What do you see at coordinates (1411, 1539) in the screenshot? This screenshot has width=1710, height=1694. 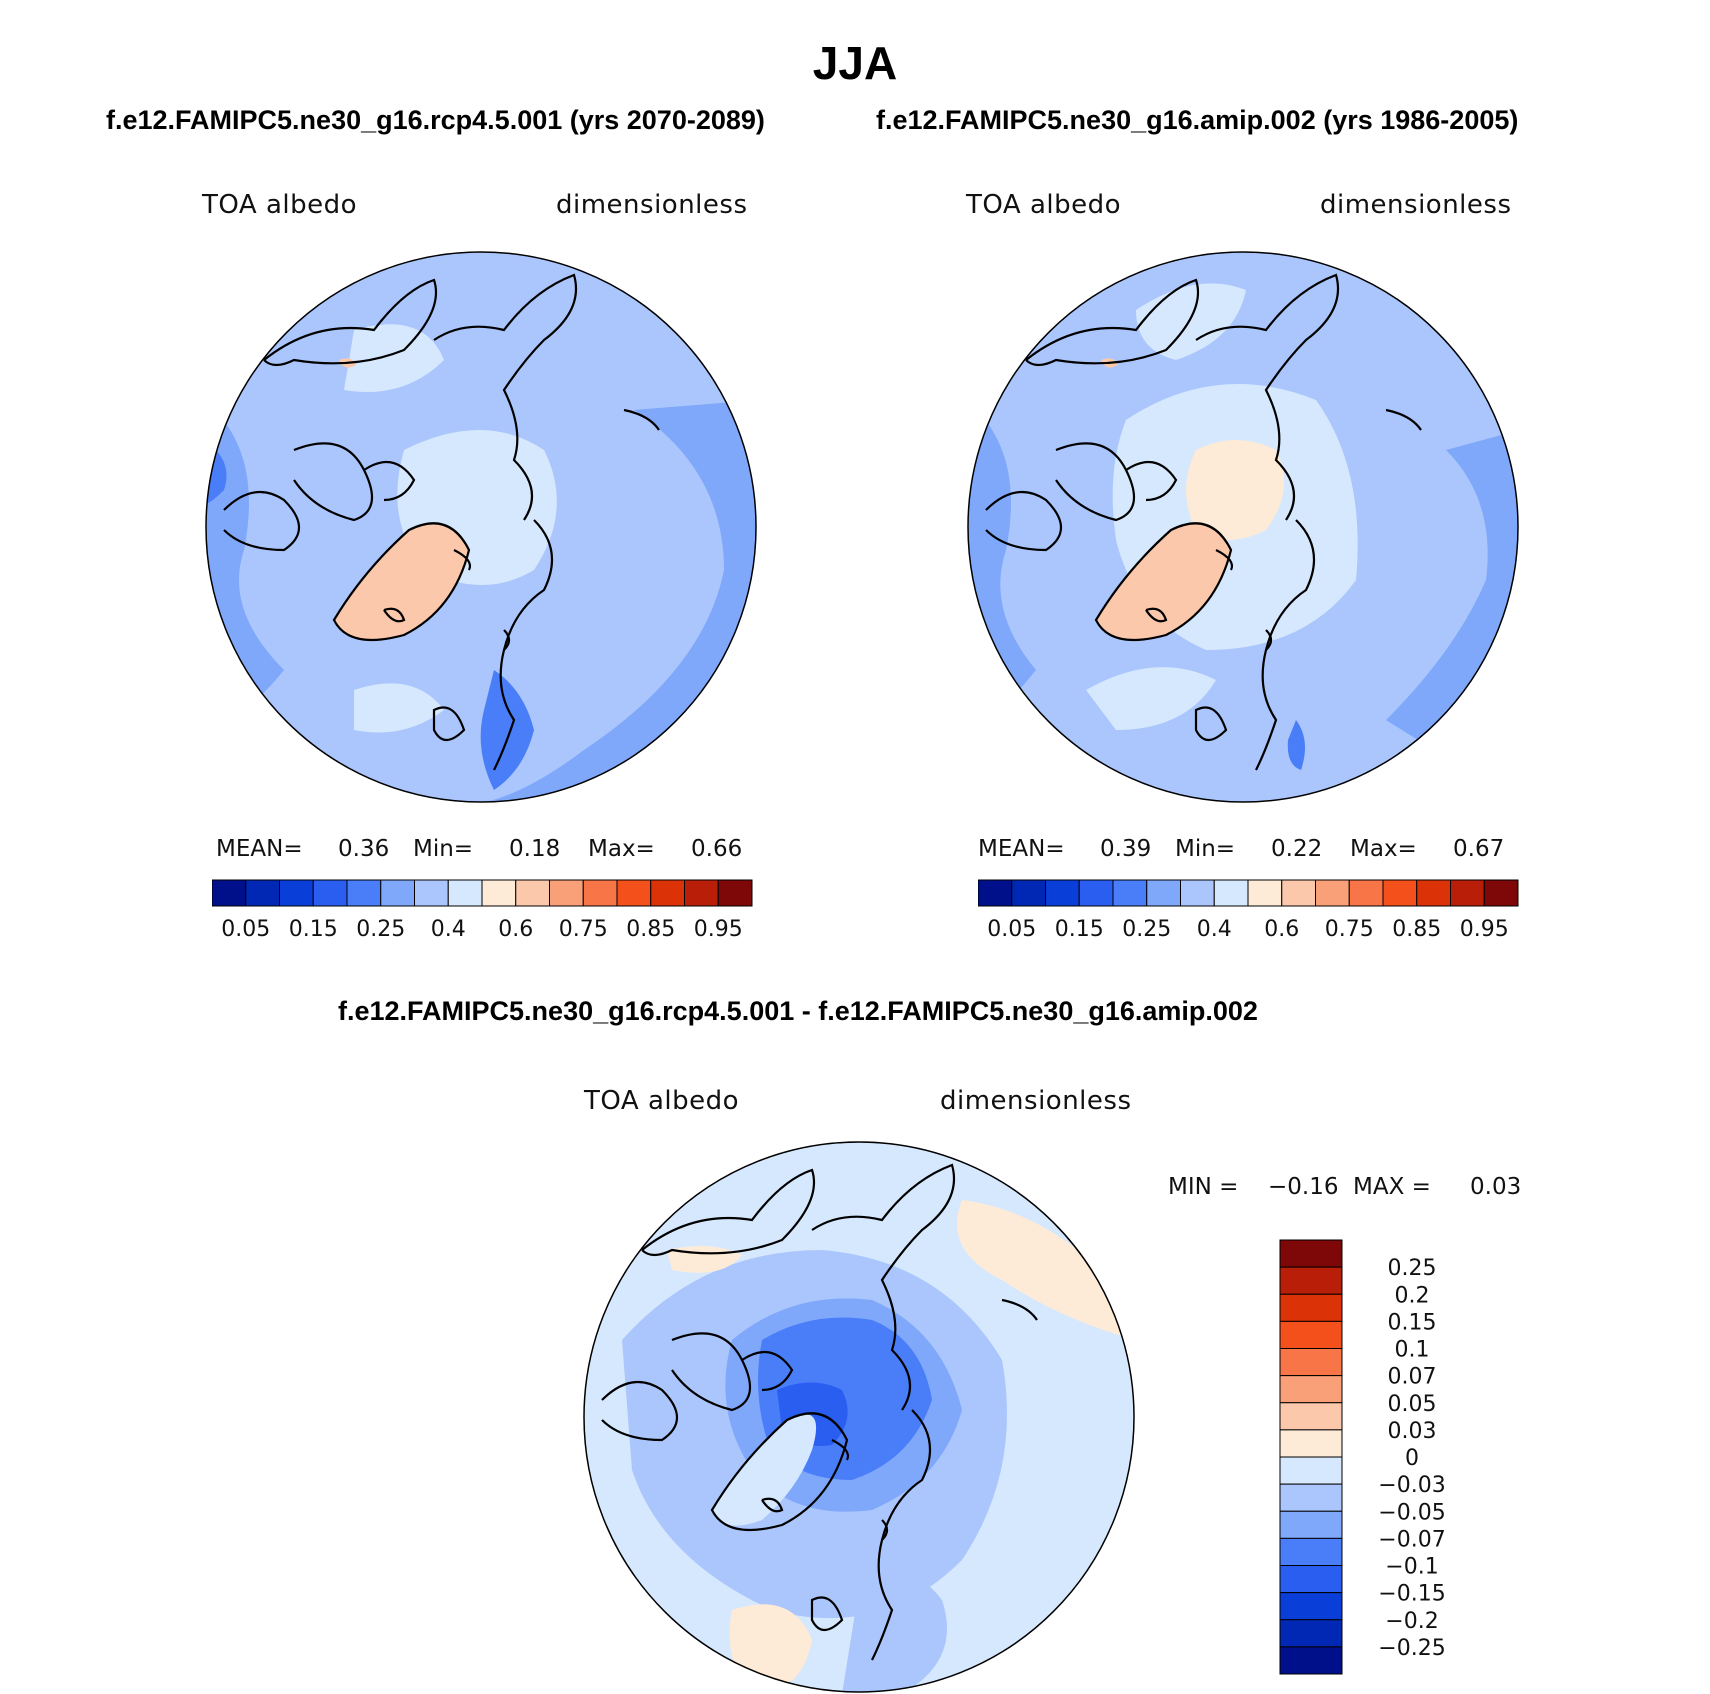 I see `colorbar-tick-label: −0.07` at bounding box center [1411, 1539].